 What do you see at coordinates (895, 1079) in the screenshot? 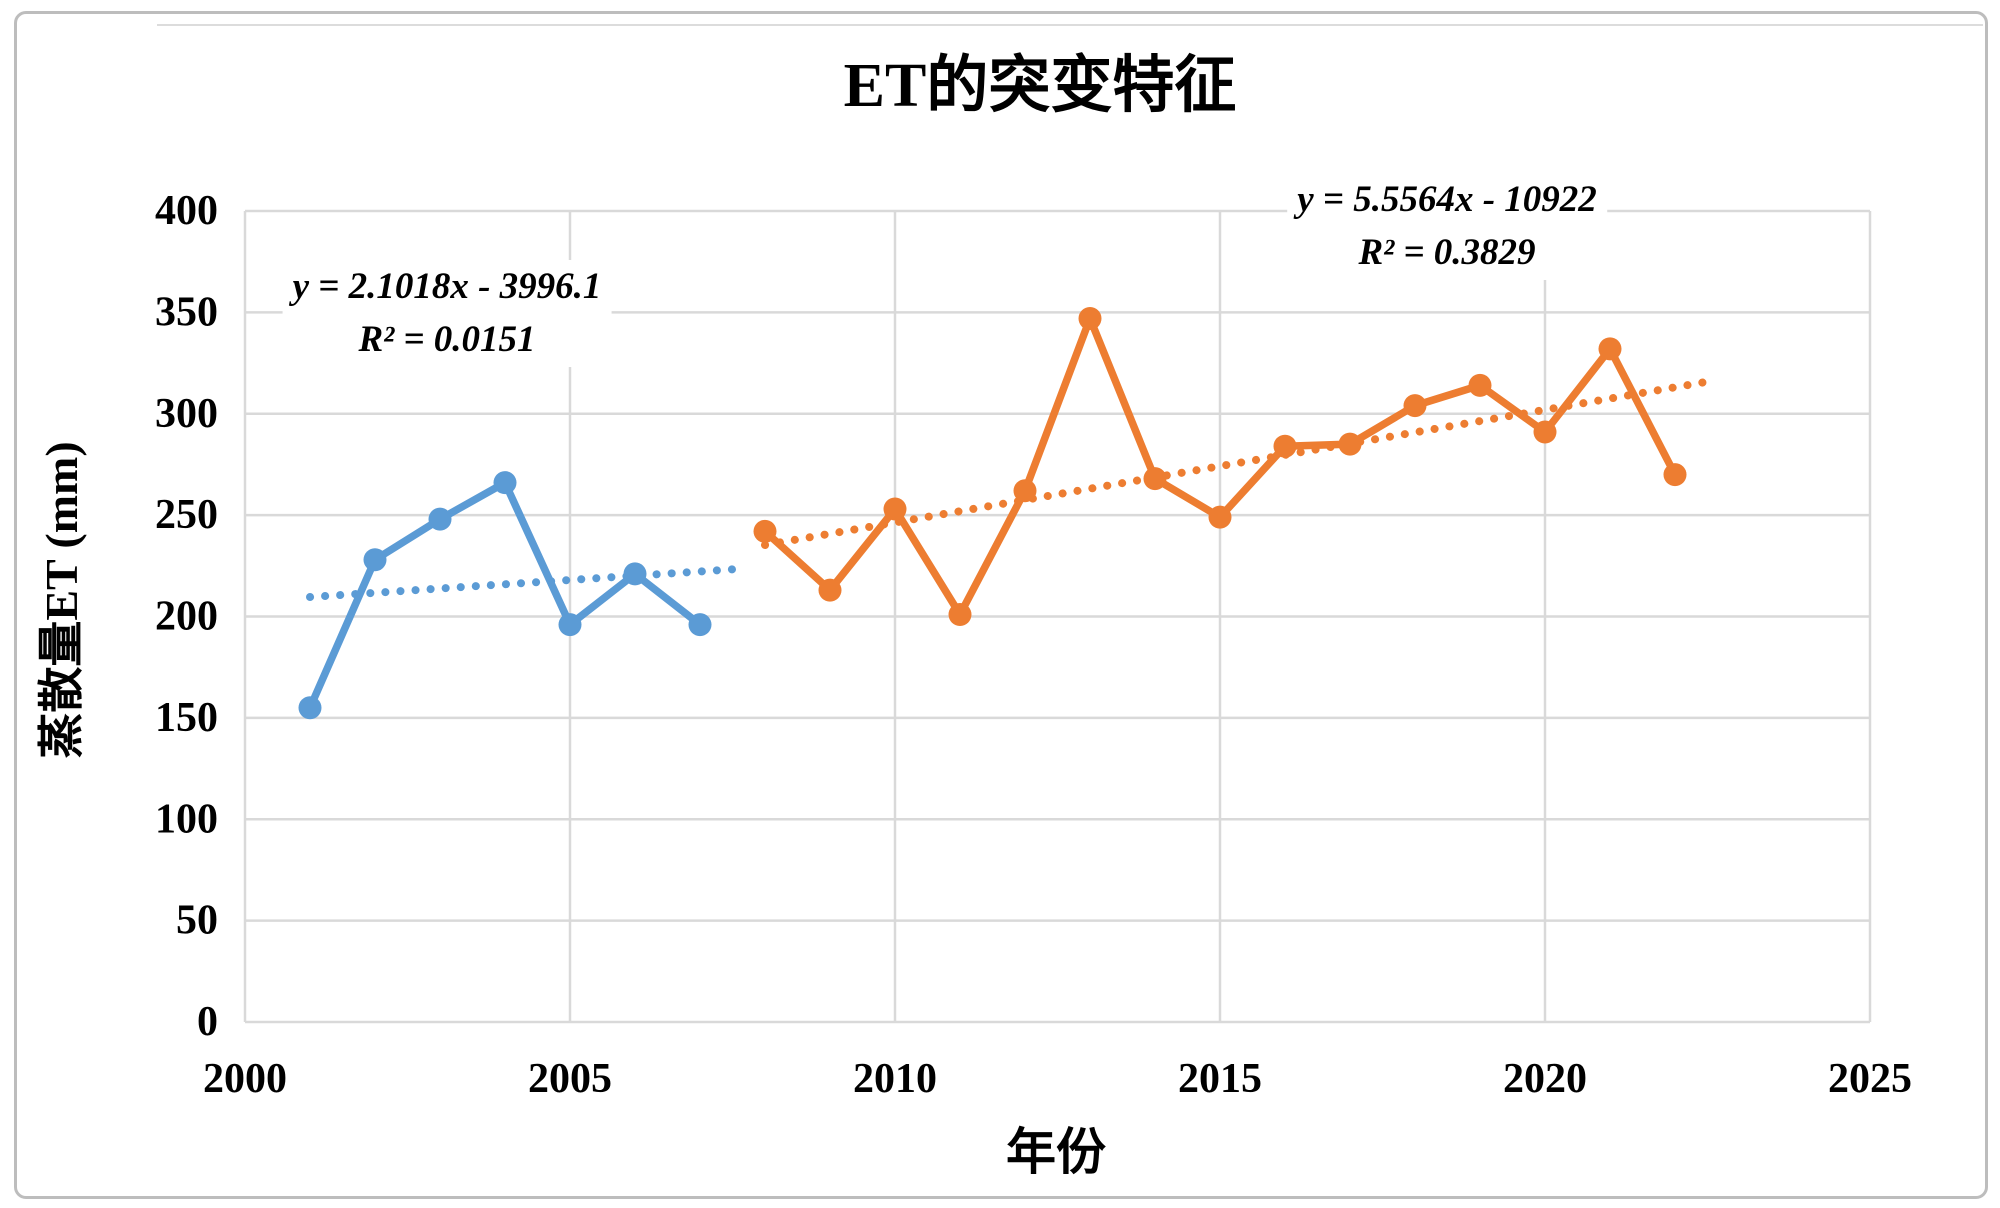
I see `x-axis-tick-label: 2010` at bounding box center [895, 1079].